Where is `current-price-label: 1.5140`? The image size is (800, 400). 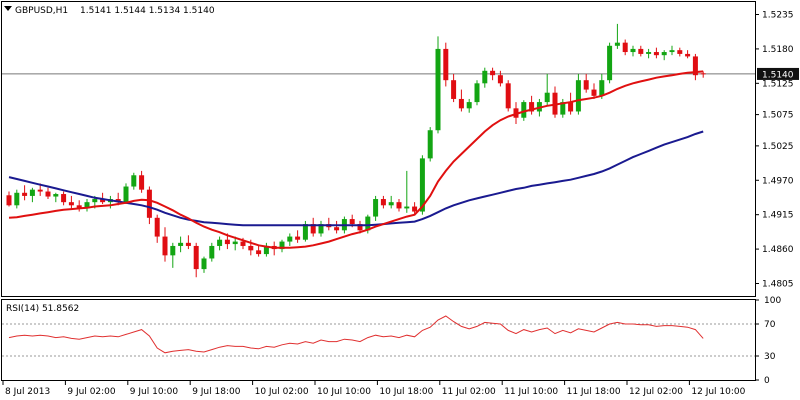 current-price-label: 1.5140 is located at coordinates (778, 75).